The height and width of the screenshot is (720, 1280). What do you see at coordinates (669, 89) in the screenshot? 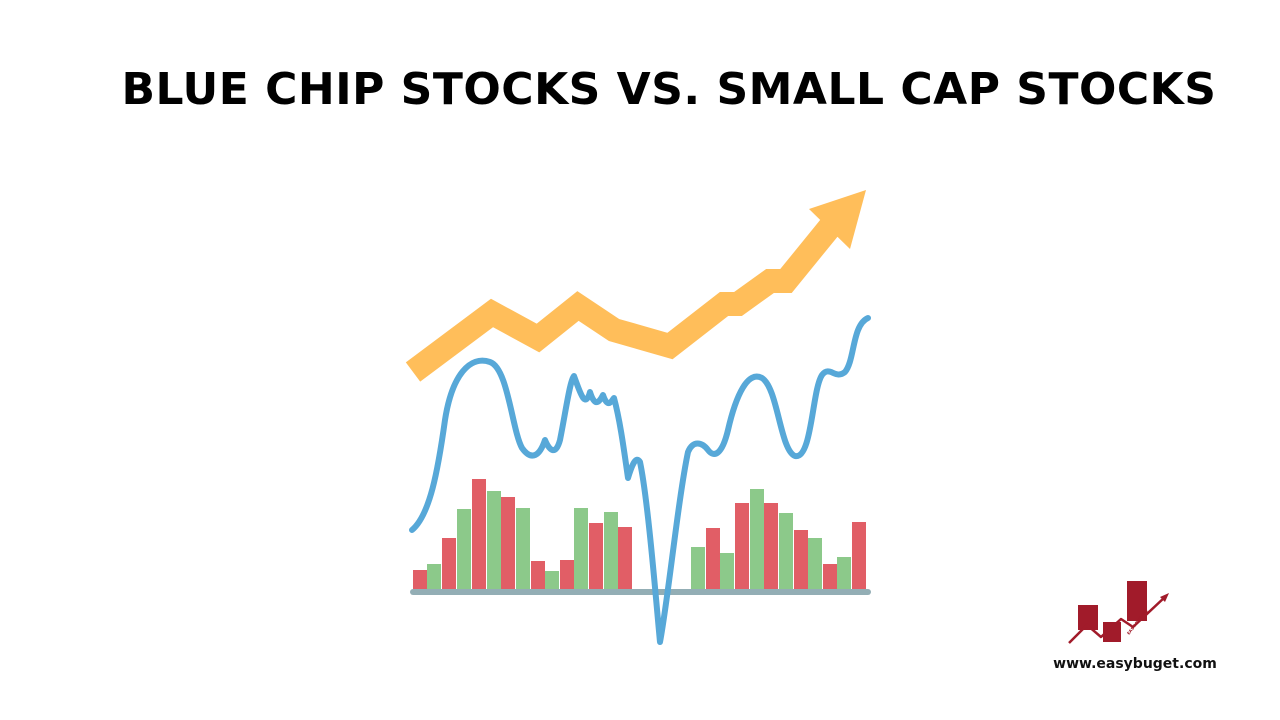
I see `page-title: BLUE CHIP STOCKS VS. SMALL CAP STOCKS` at bounding box center [669, 89].